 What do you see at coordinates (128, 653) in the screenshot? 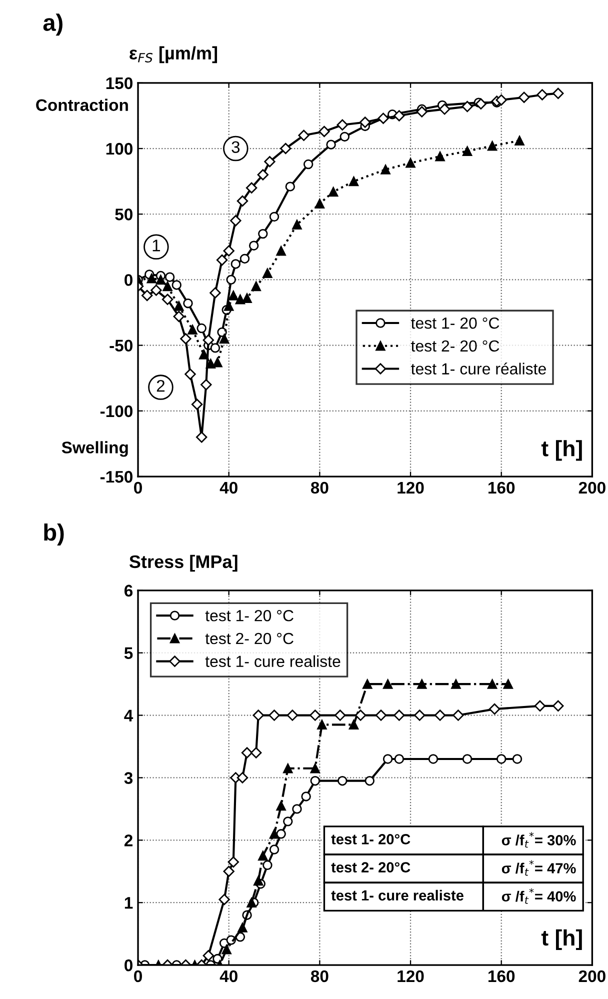
I see `y-tick-label: 5` at bounding box center [128, 653].